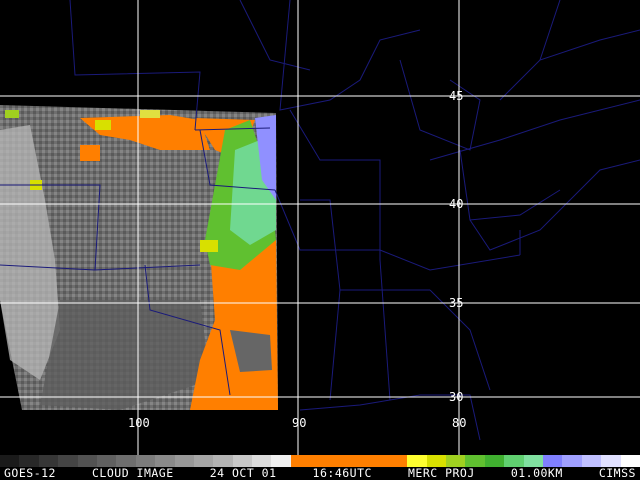 The height and width of the screenshot is (480, 640). Describe the element at coordinates (342, 473) in the screenshot. I see `caption-time: 16:46UTC` at that location.